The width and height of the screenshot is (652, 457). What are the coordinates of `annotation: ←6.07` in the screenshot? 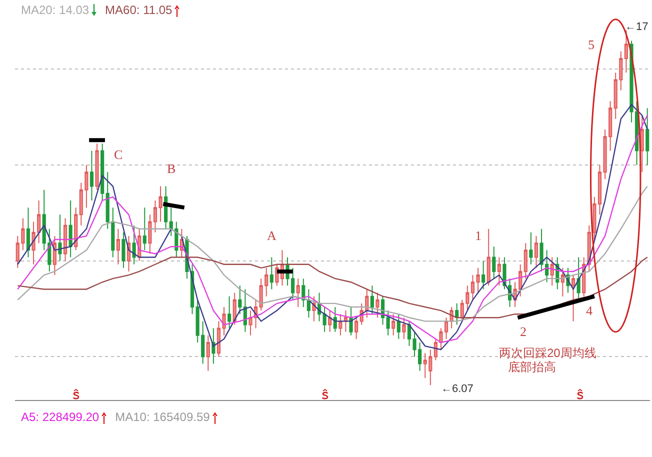 It's located at (457, 389).